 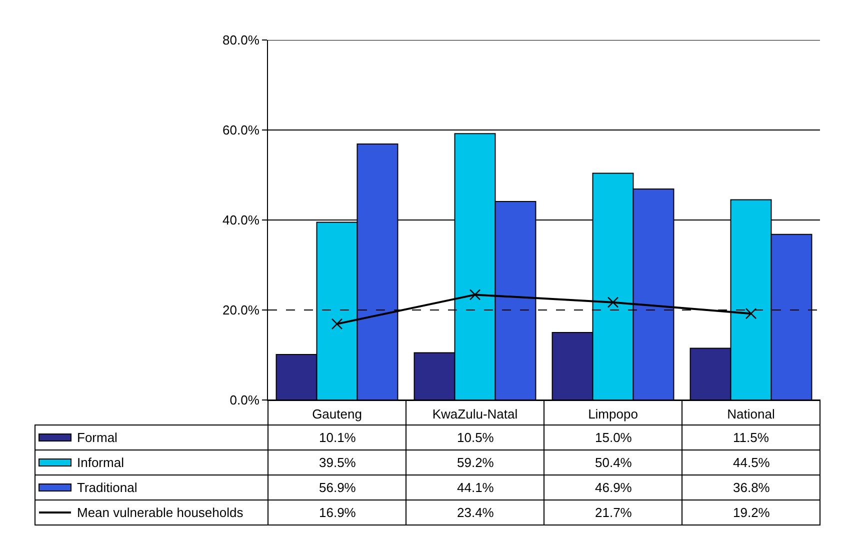 I want to click on y-tick-label: 60.0%, so click(x=241, y=130).